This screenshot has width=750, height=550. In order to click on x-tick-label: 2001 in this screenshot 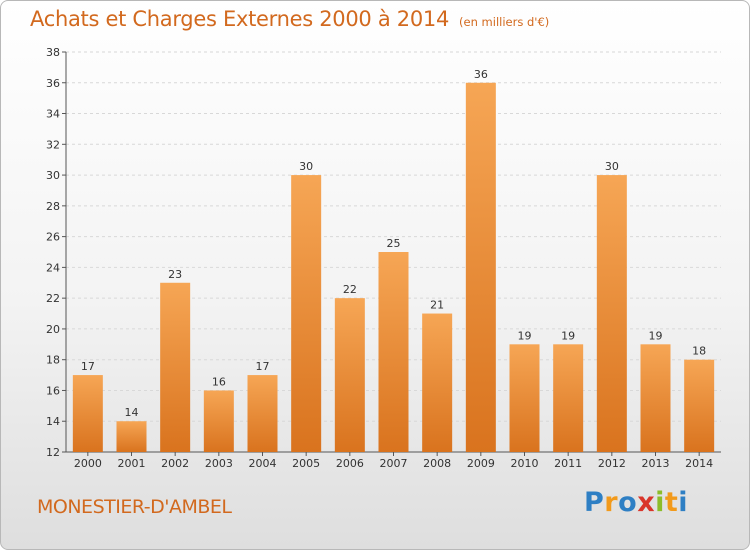, I will do `click(132, 463)`.